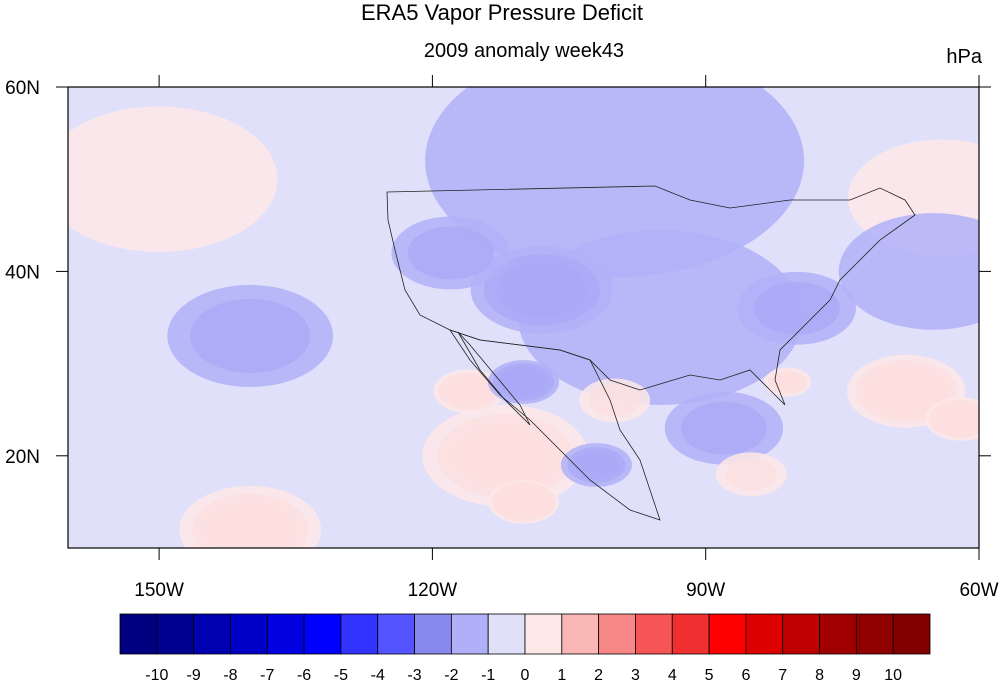 The height and width of the screenshot is (681, 1004). I want to click on colorbar-label: 9, so click(856, 674).